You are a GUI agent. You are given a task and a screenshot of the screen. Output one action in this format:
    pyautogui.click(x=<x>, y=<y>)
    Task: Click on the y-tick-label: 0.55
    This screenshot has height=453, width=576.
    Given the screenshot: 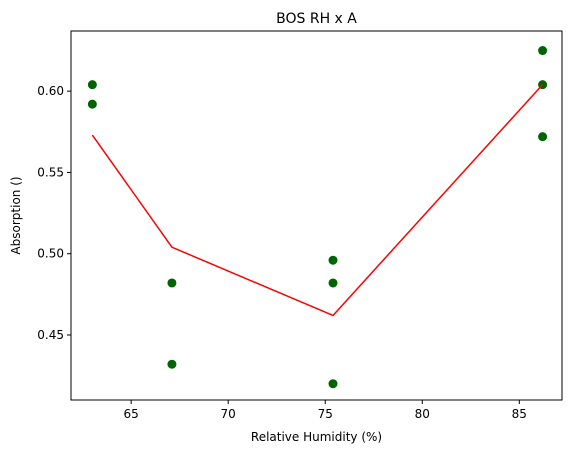 What is the action you would take?
    pyautogui.click(x=50, y=172)
    